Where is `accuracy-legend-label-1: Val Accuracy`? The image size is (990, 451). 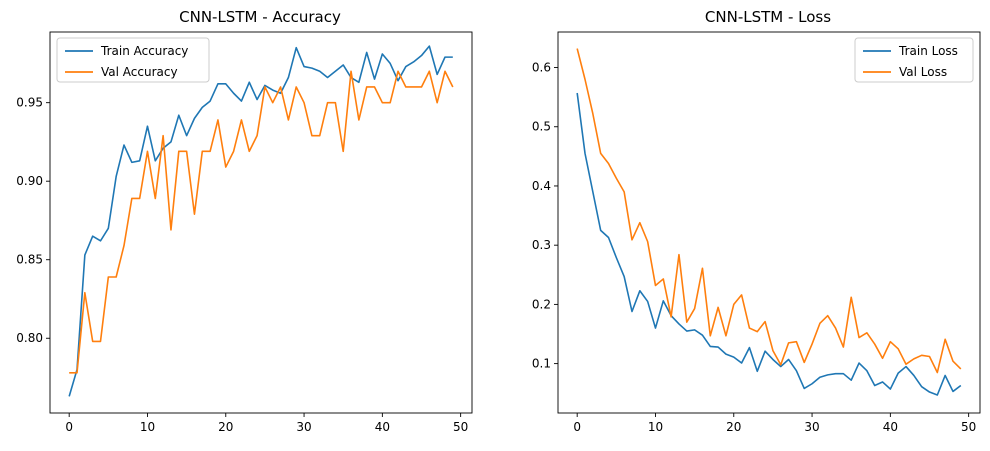
accuracy-legend-label-1: Val Accuracy is located at coordinates (139, 72).